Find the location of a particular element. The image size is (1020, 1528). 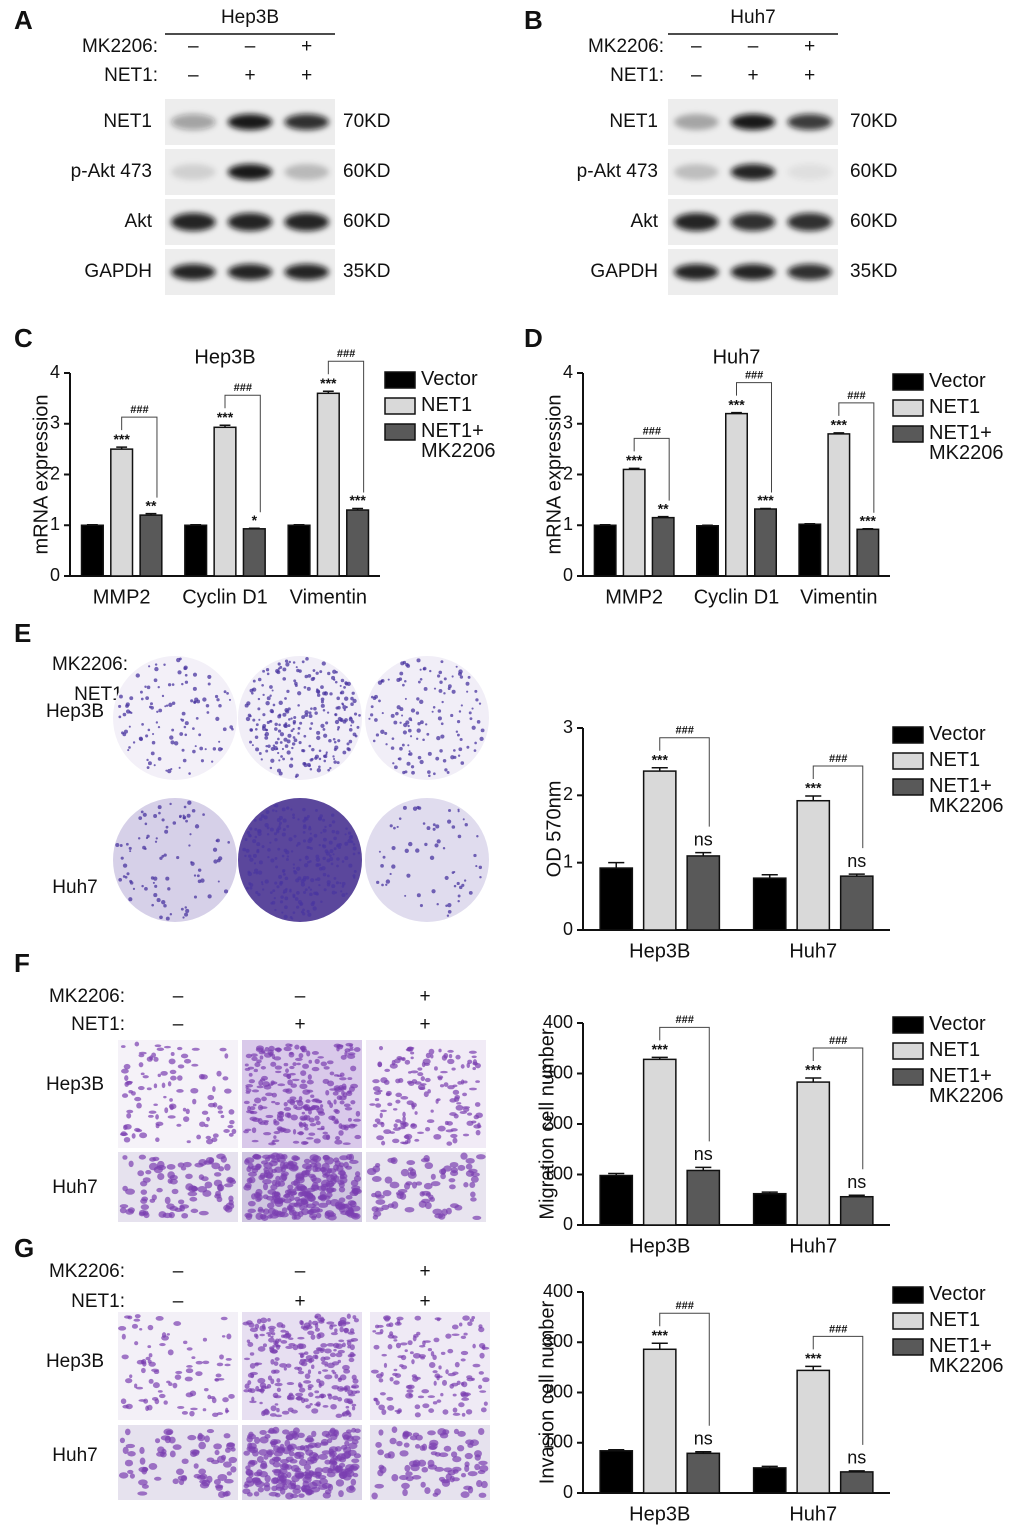

x-tick-label: Huh7 is located at coordinates (813, 1514).